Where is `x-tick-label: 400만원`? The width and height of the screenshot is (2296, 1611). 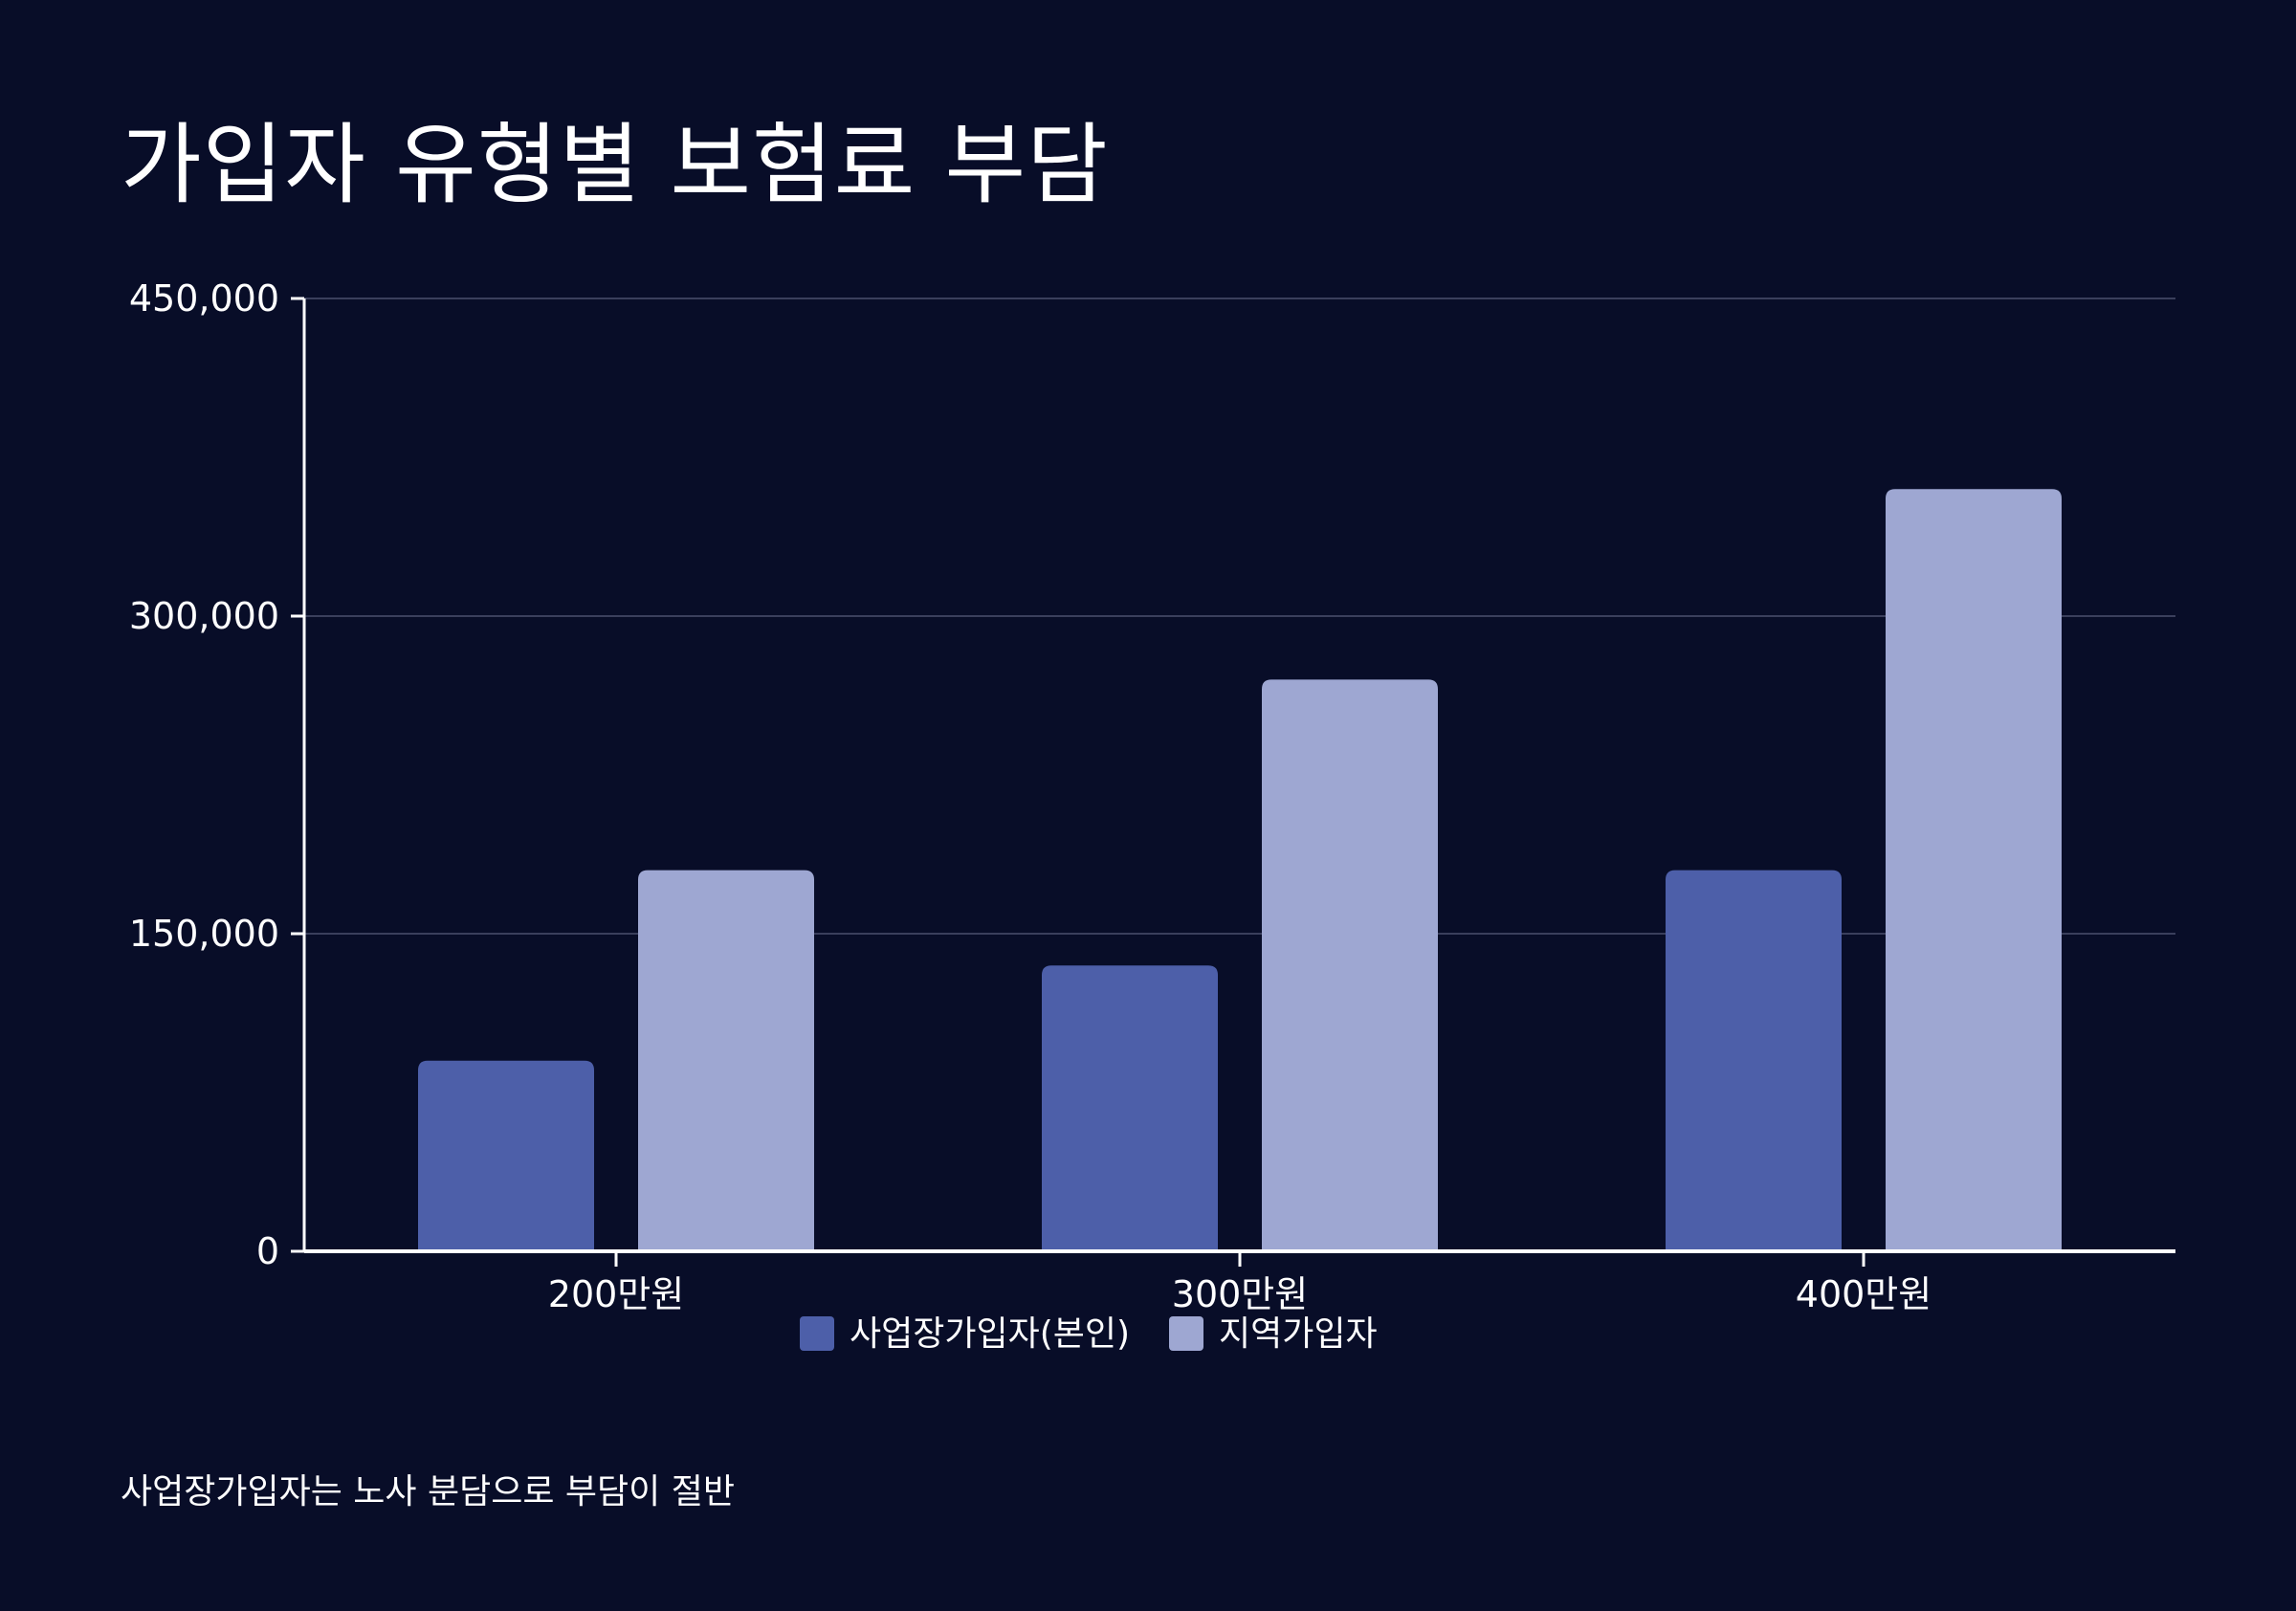
x-tick-label: 400만원 is located at coordinates (1864, 1294).